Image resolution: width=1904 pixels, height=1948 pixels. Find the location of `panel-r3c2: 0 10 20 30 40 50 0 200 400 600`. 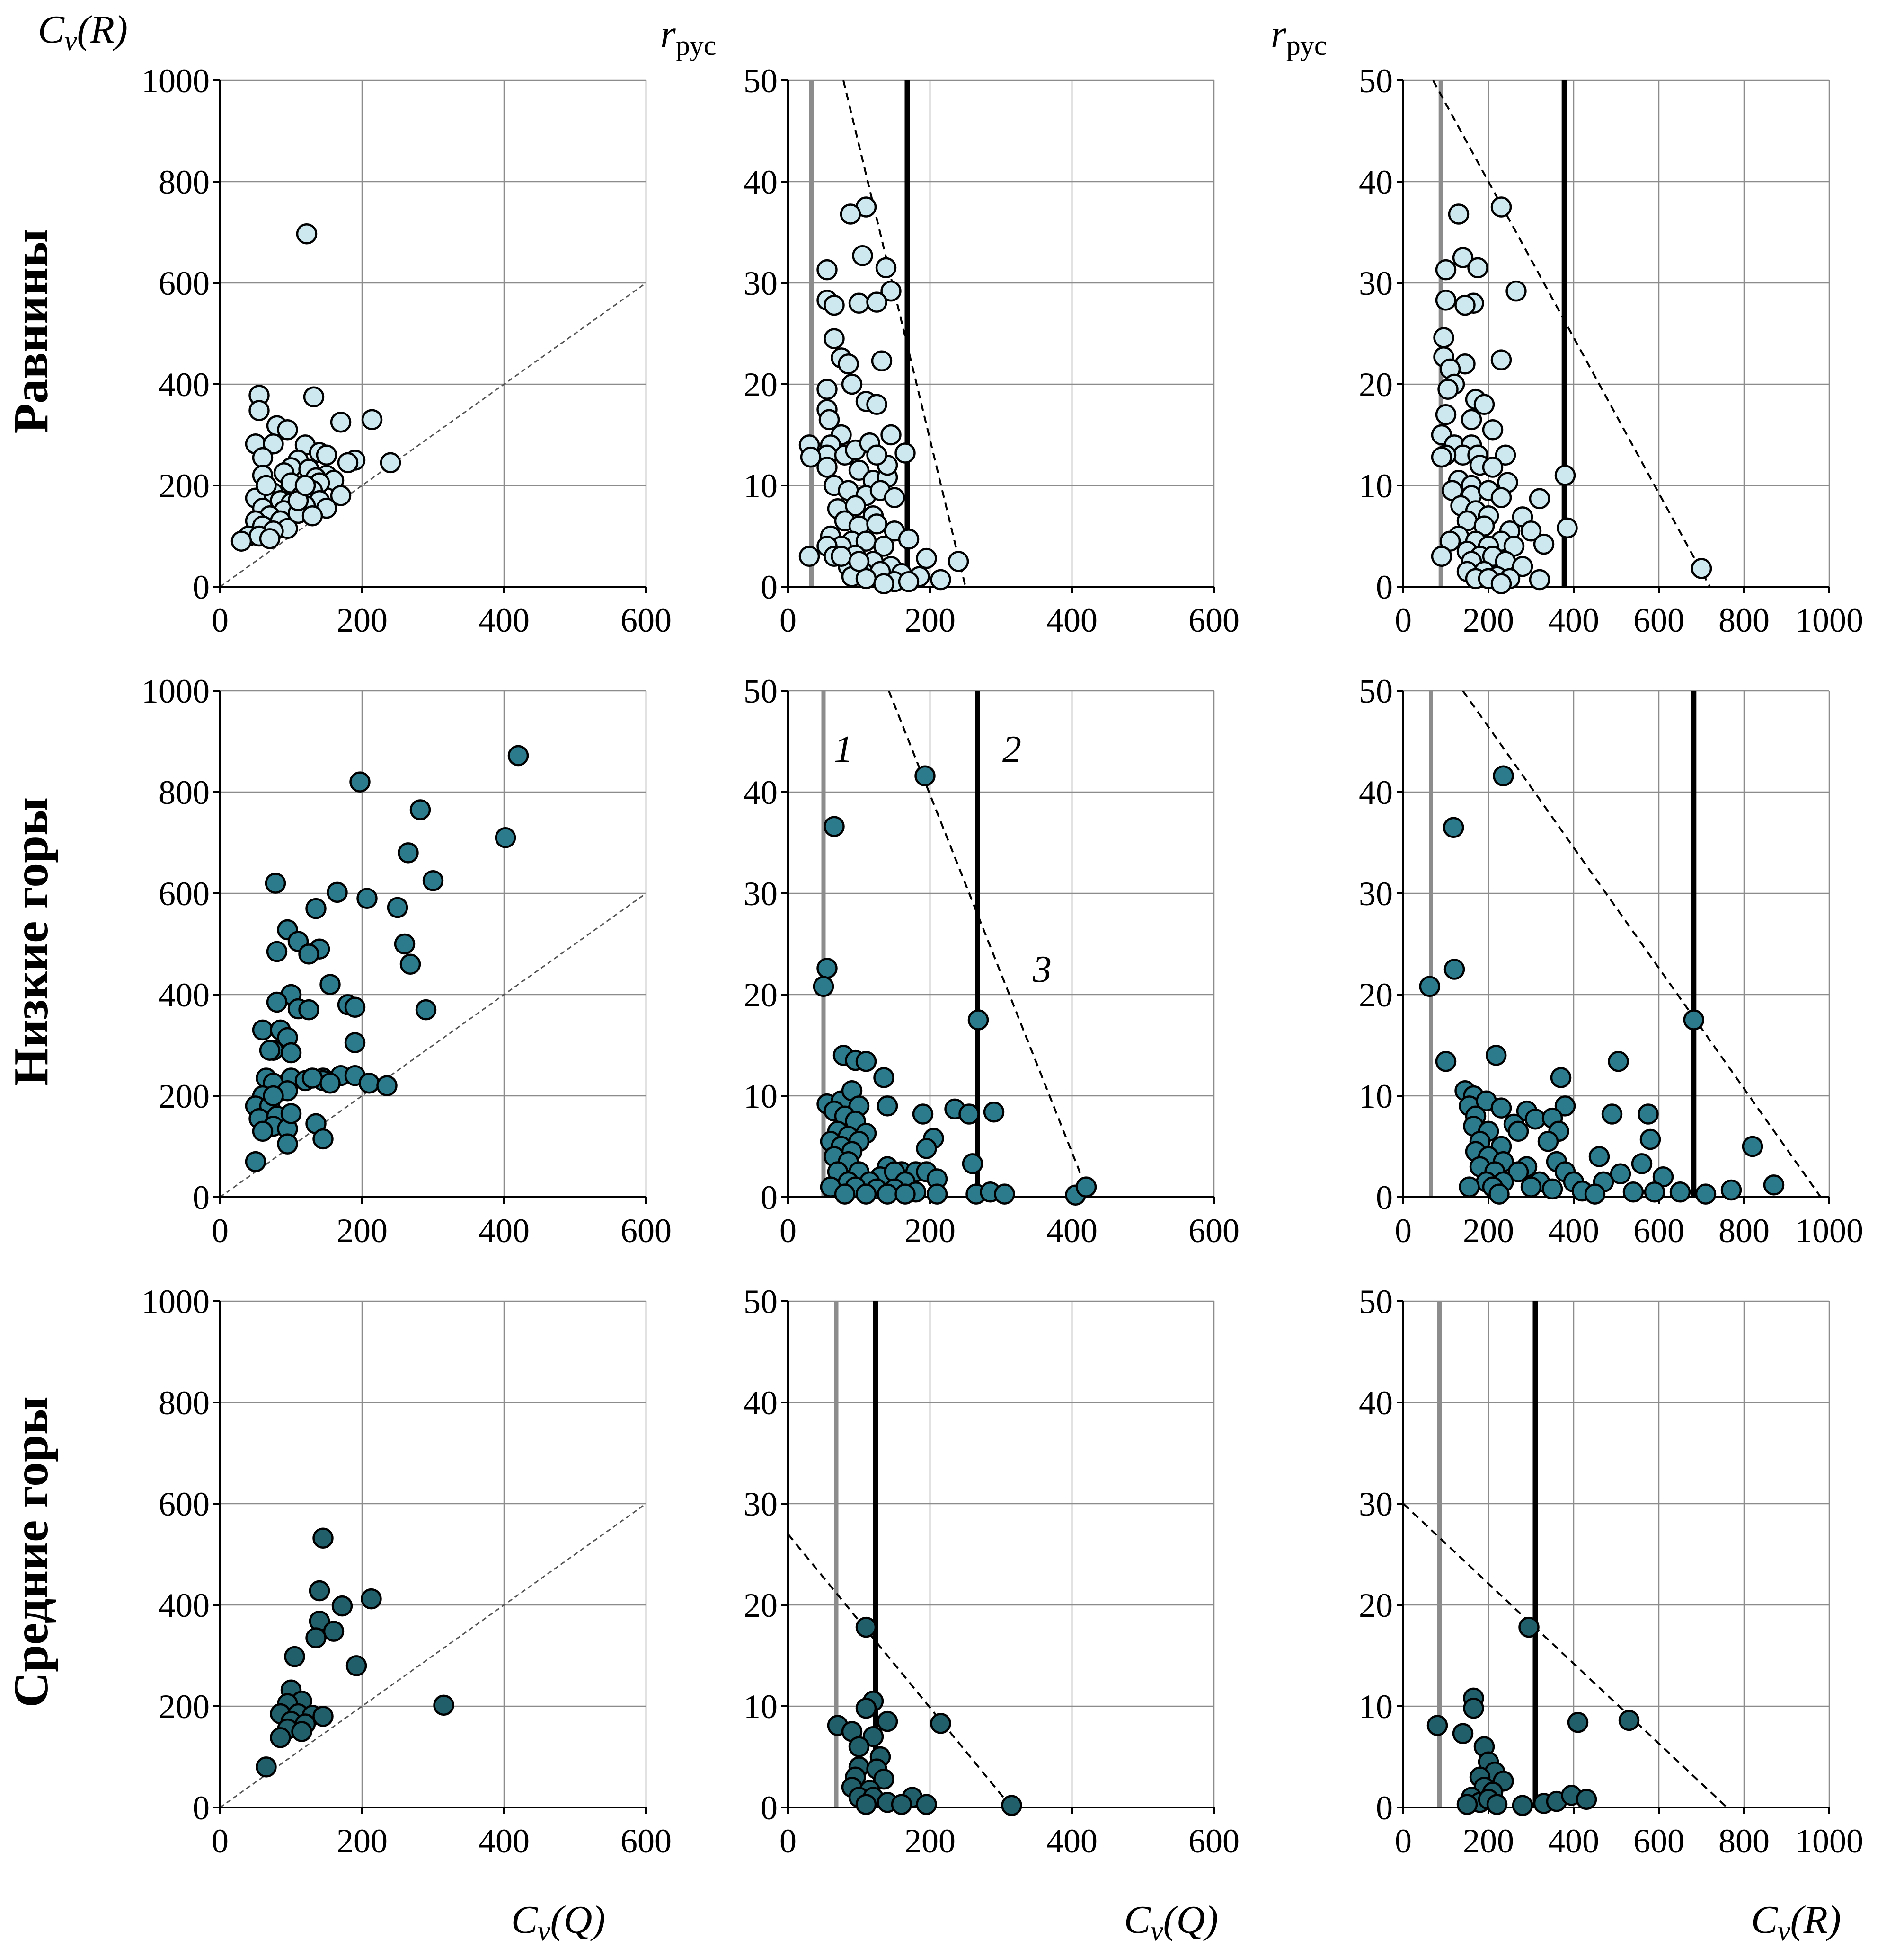

panel-r3c2: 0 10 20 30 40 50 0 200 400 600 is located at coordinates (992, 1571).